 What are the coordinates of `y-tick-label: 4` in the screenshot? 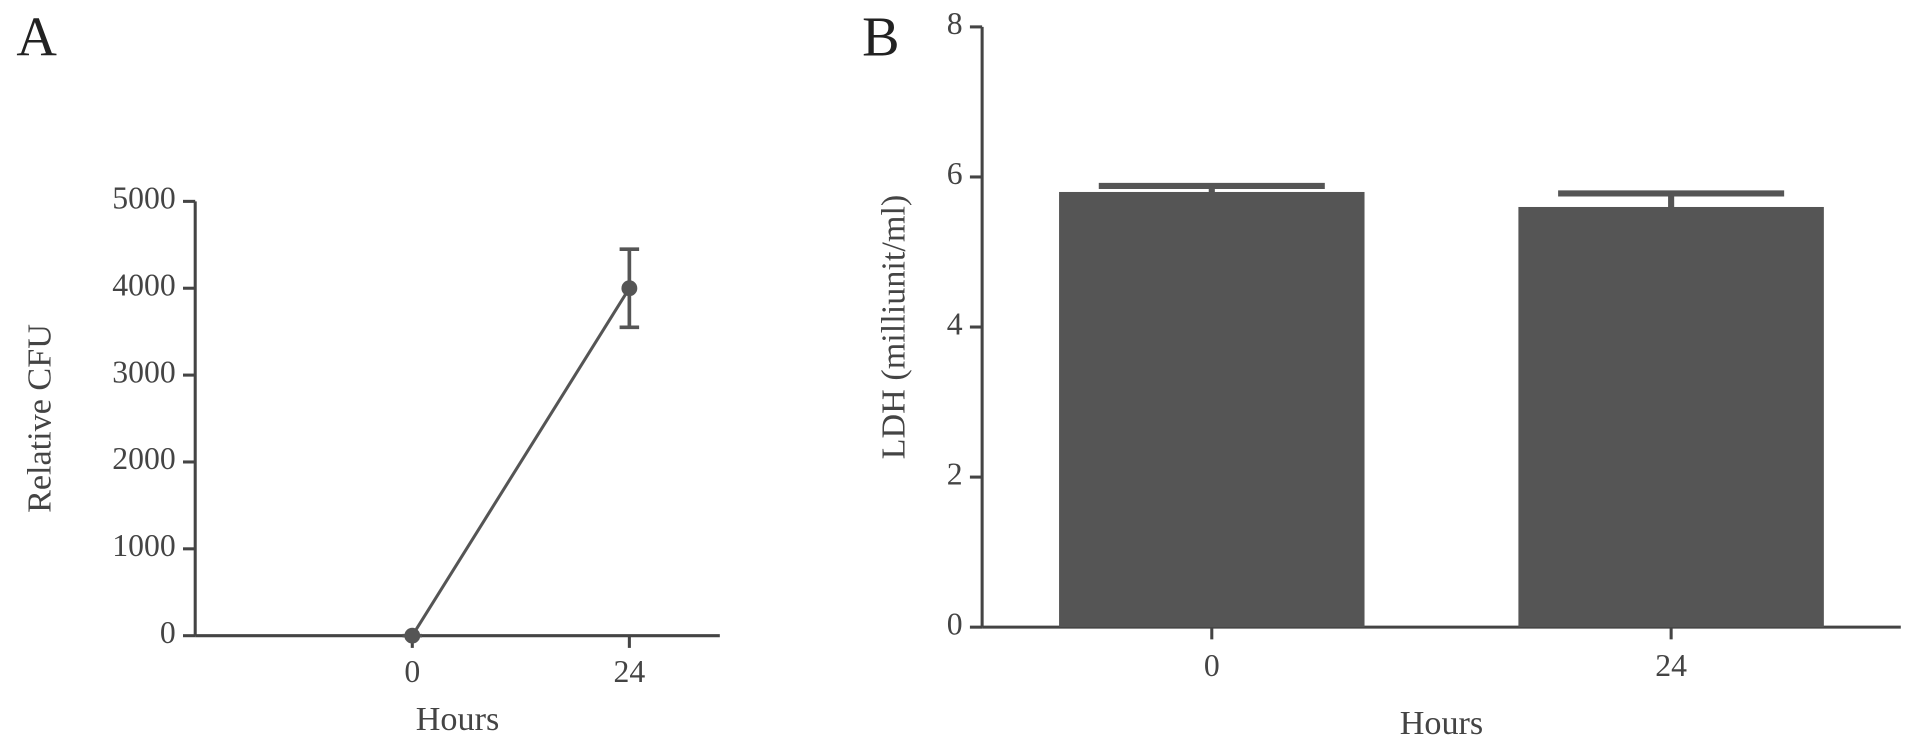 It's located at (955, 323).